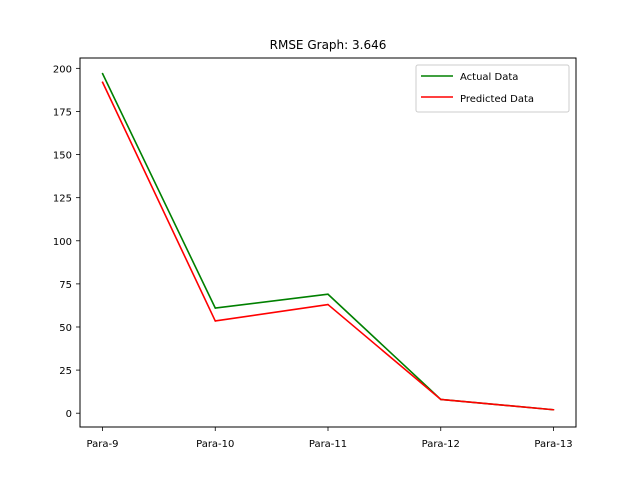 The height and width of the screenshot is (480, 640). I want to click on y-tick-label: 25, so click(65, 371).